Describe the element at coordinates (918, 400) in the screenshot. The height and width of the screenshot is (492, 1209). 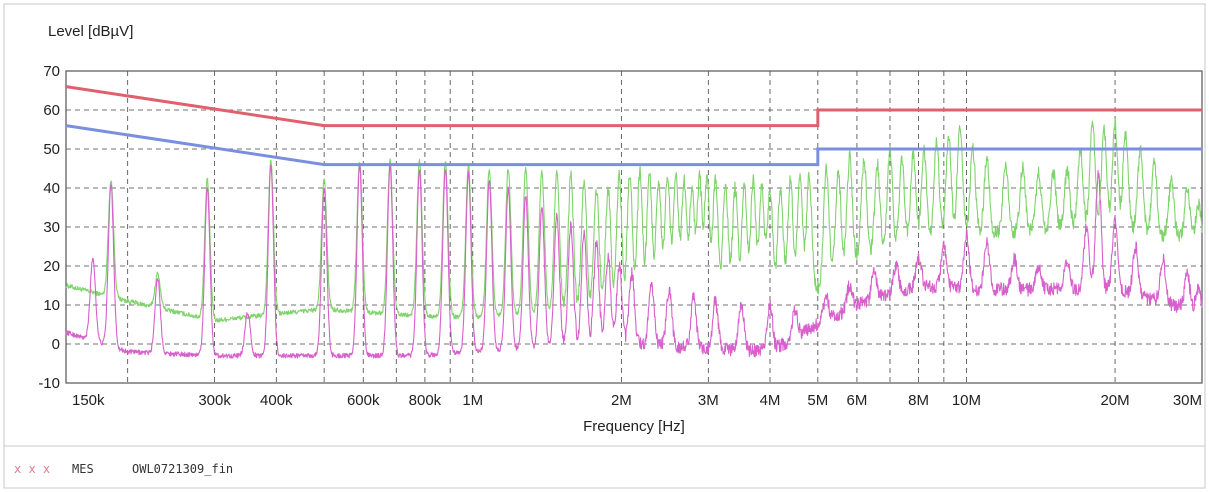
I see `x-tick-label: 8M` at that location.